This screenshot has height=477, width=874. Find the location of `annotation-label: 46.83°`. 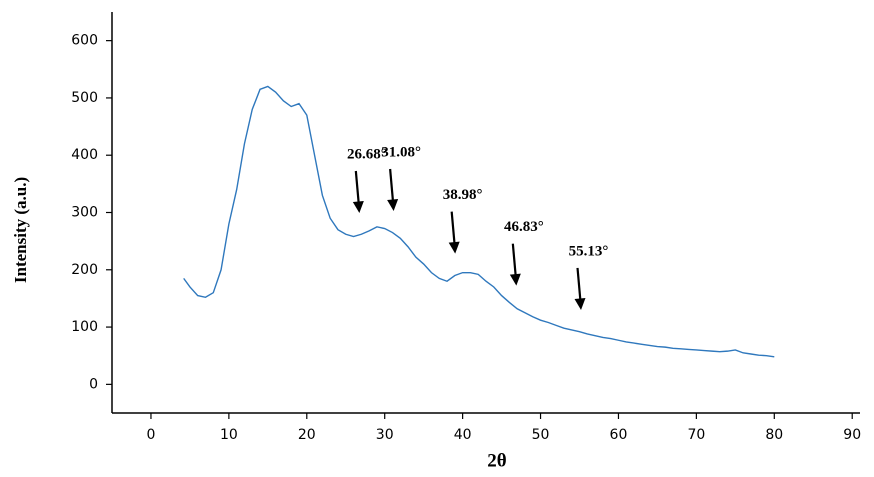

annotation-label: 46.83° is located at coordinates (524, 227).